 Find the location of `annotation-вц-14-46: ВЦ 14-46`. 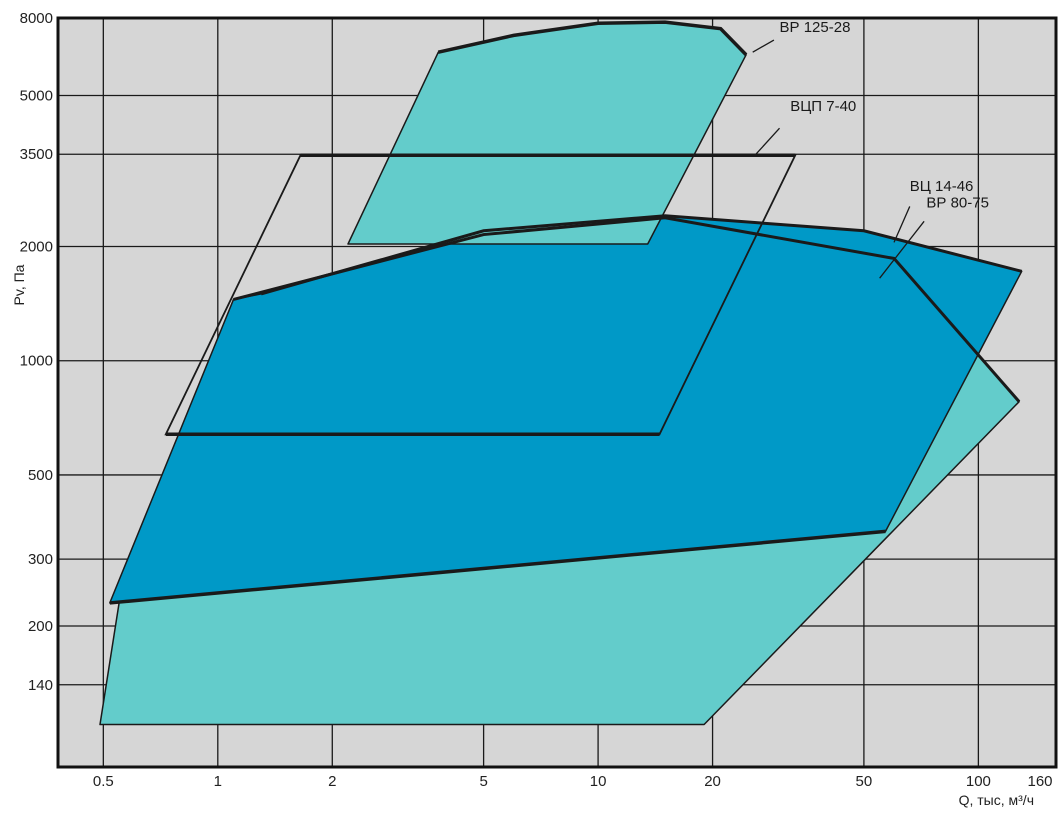

annotation-вц-14-46: ВЦ 14-46 is located at coordinates (942, 186).